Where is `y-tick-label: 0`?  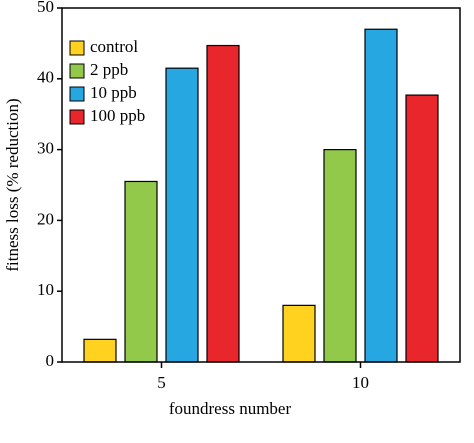
y-tick-label: 0 is located at coordinates (50, 360).